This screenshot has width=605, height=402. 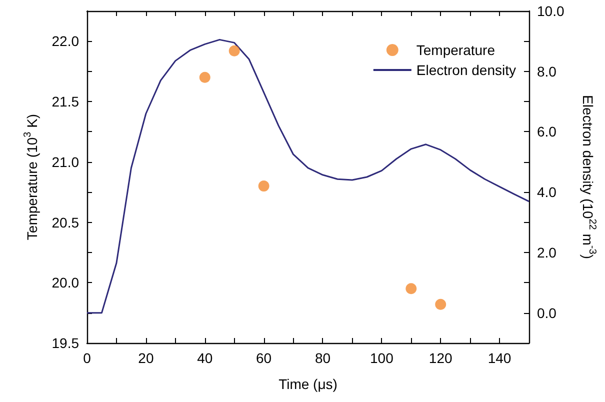 What do you see at coordinates (440, 358) in the screenshot?
I see `x-tick-label: 120` at bounding box center [440, 358].